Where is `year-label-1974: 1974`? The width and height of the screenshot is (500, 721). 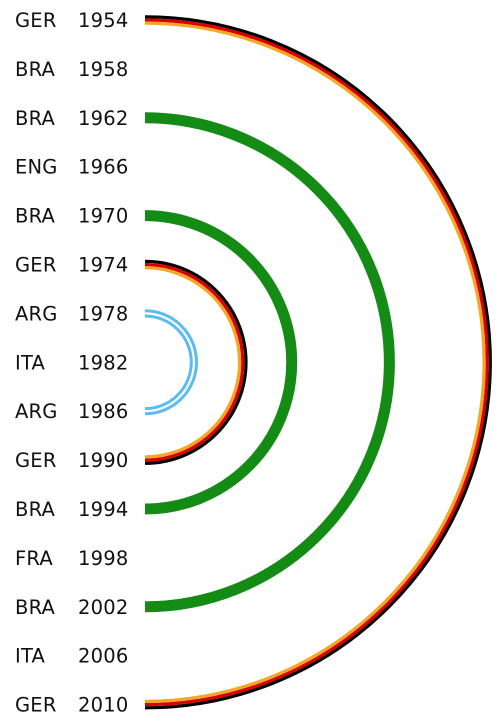 year-label-1974: 1974 is located at coordinates (103, 265).